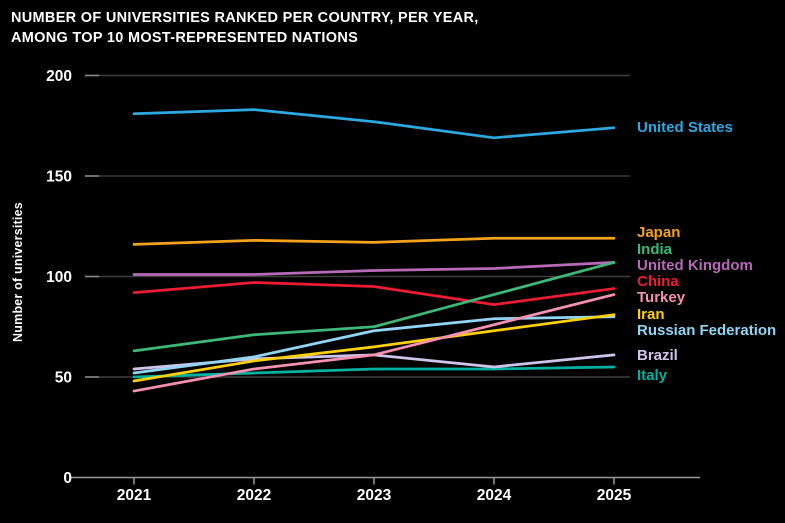 The height and width of the screenshot is (523, 785). What do you see at coordinates (59, 76) in the screenshot?
I see `y-tick-label: 200` at bounding box center [59, 76].